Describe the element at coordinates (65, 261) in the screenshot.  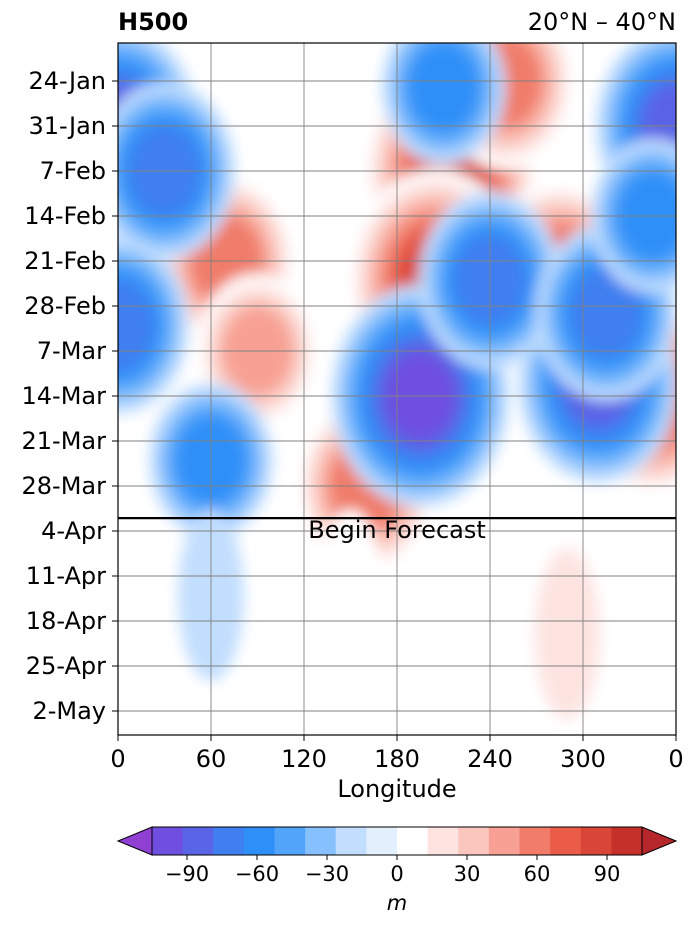
I see `y-tick-label: 21-Feb` at that location.